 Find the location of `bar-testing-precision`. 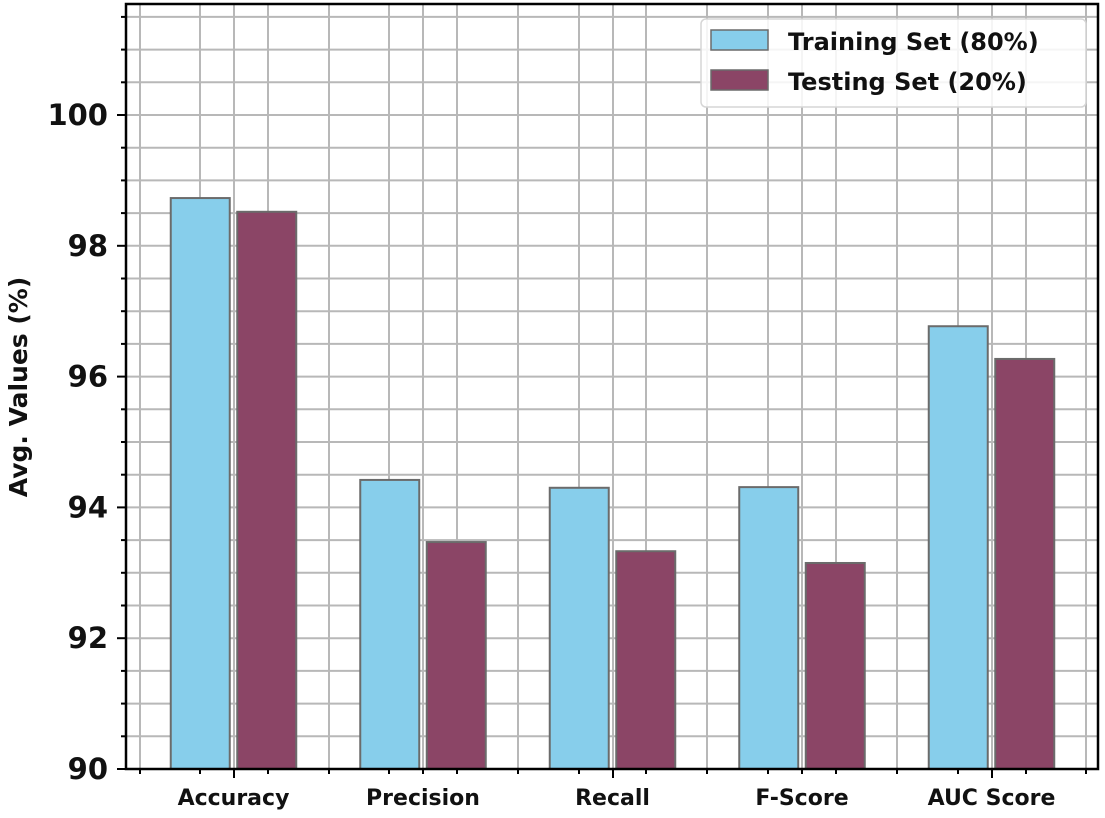

bar-testing-precision is located at coordinates (456, 656).